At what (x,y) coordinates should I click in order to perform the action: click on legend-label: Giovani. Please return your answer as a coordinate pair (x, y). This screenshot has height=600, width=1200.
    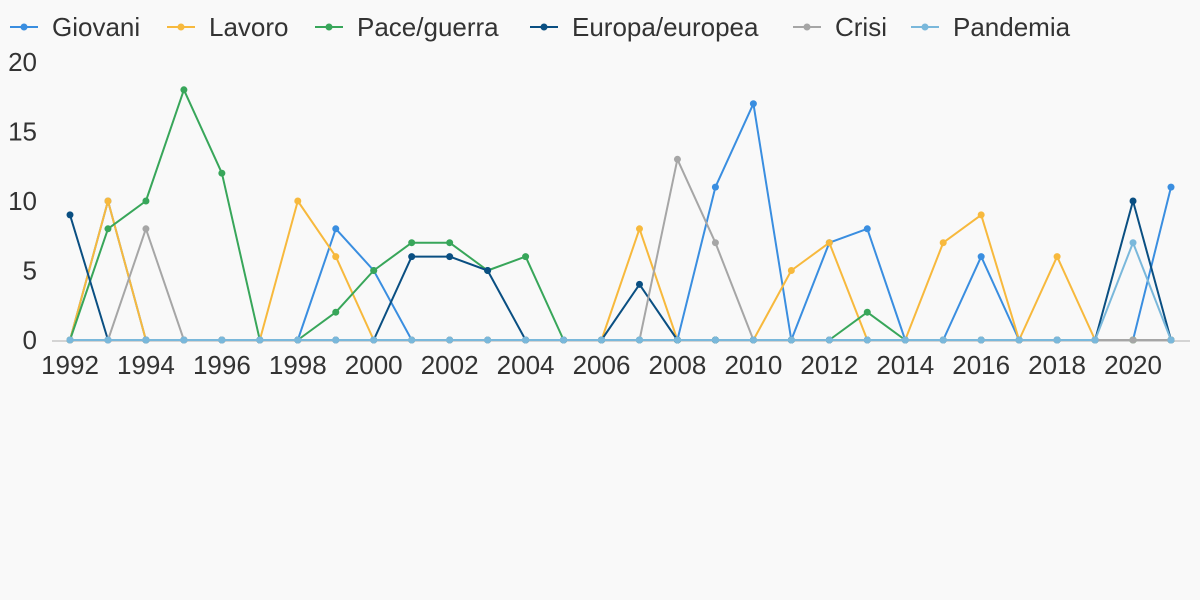
    Looking at the image, I should click on (96, 27).